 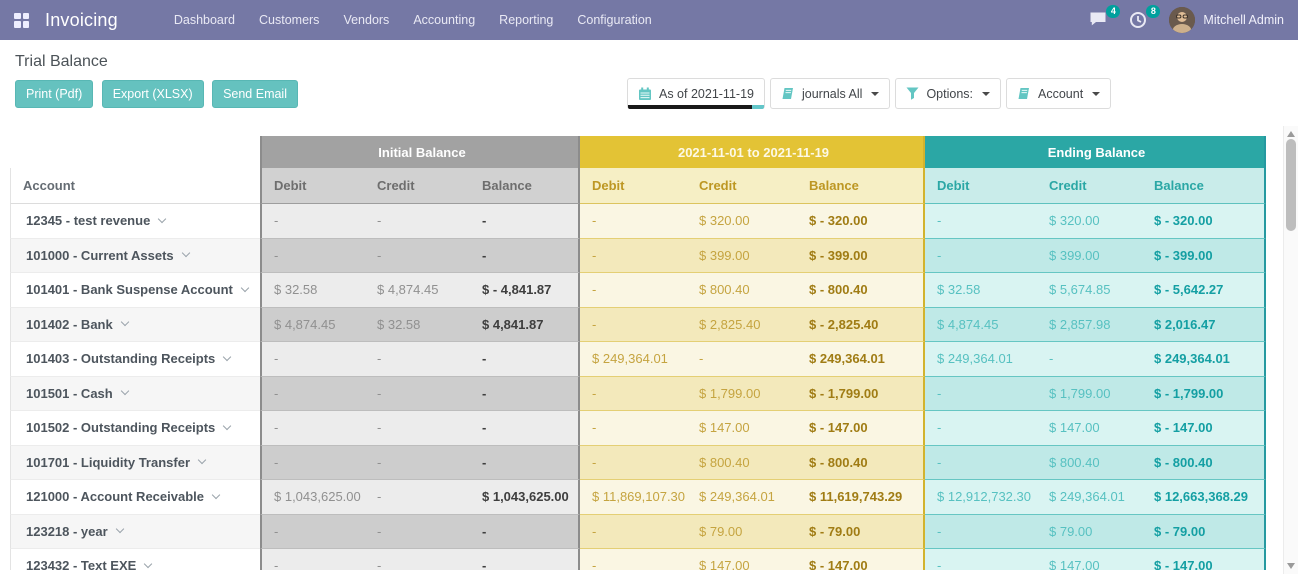 I want to click on ending-credit-cell: $ 147.00, so click(x=1089, y=559).